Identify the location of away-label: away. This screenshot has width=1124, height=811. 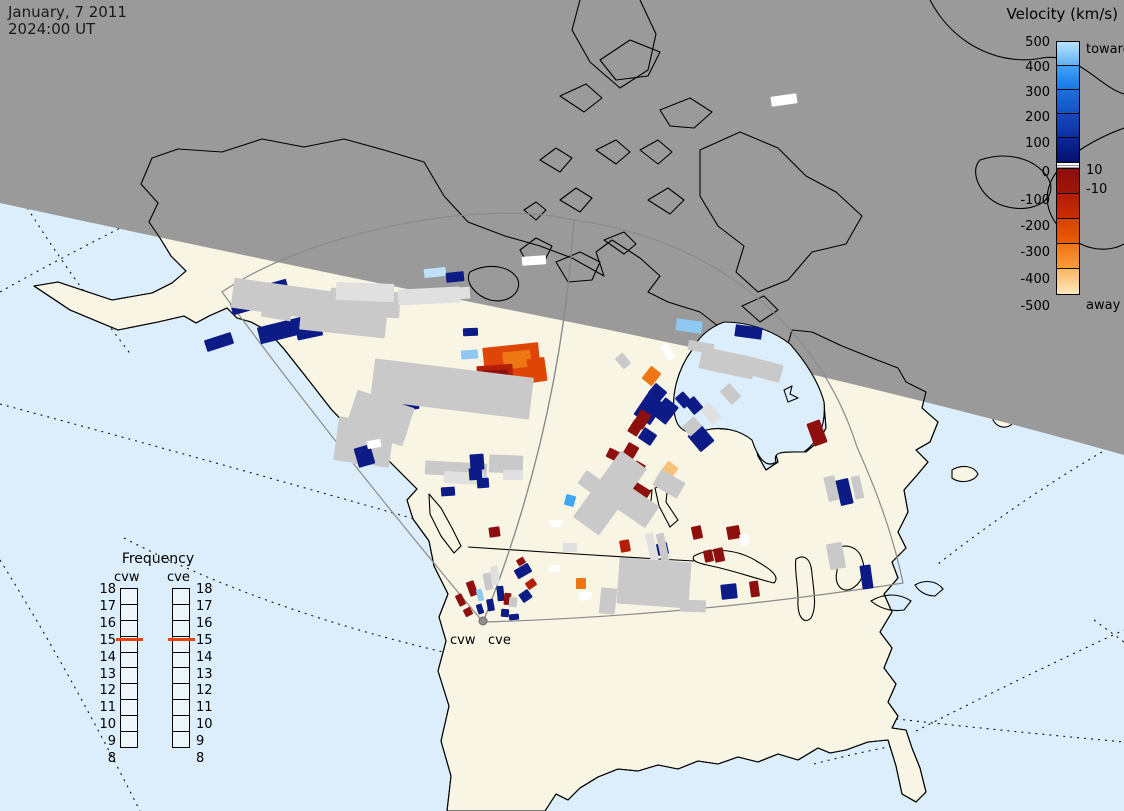
(1103, 305).